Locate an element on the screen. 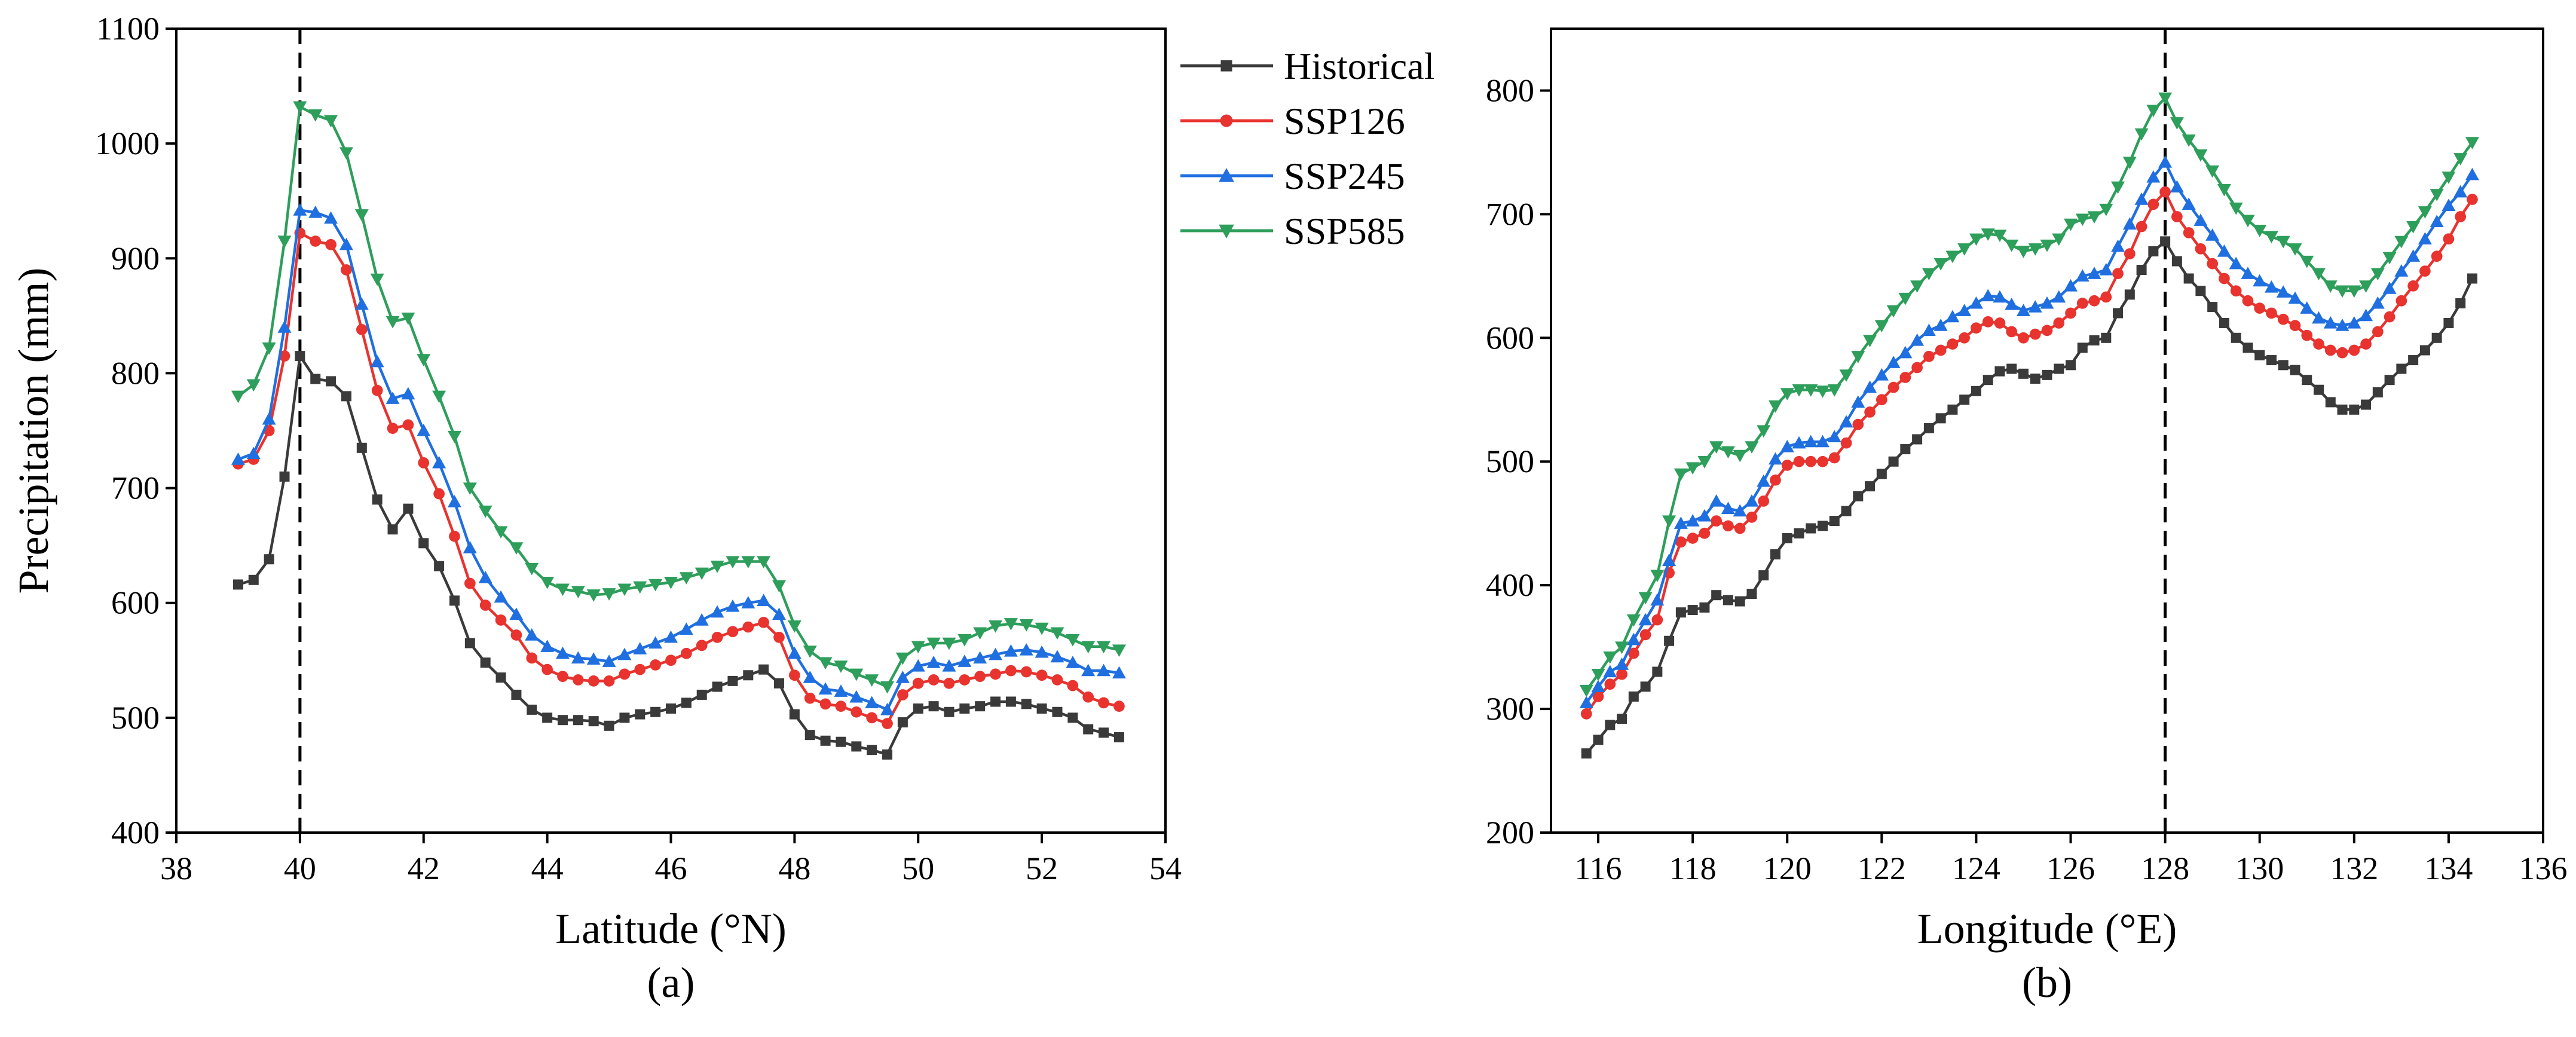  legend-entry-ssp245: SSP245 is located at coordinates (1292, 176).